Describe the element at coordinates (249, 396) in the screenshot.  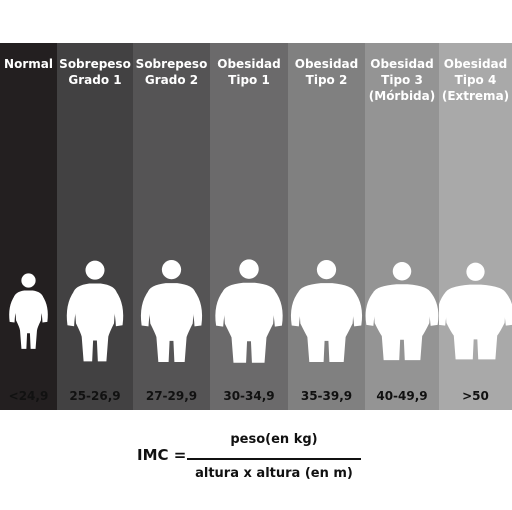
I see `bmi-range-label: 30-34,9` at that location.